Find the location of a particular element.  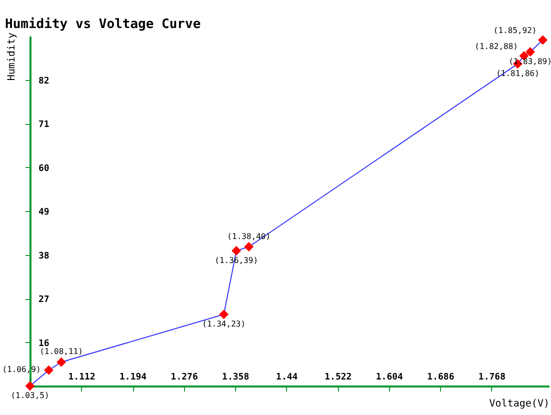

data-label: (1.85,92) is located at coordinates (515, 30).